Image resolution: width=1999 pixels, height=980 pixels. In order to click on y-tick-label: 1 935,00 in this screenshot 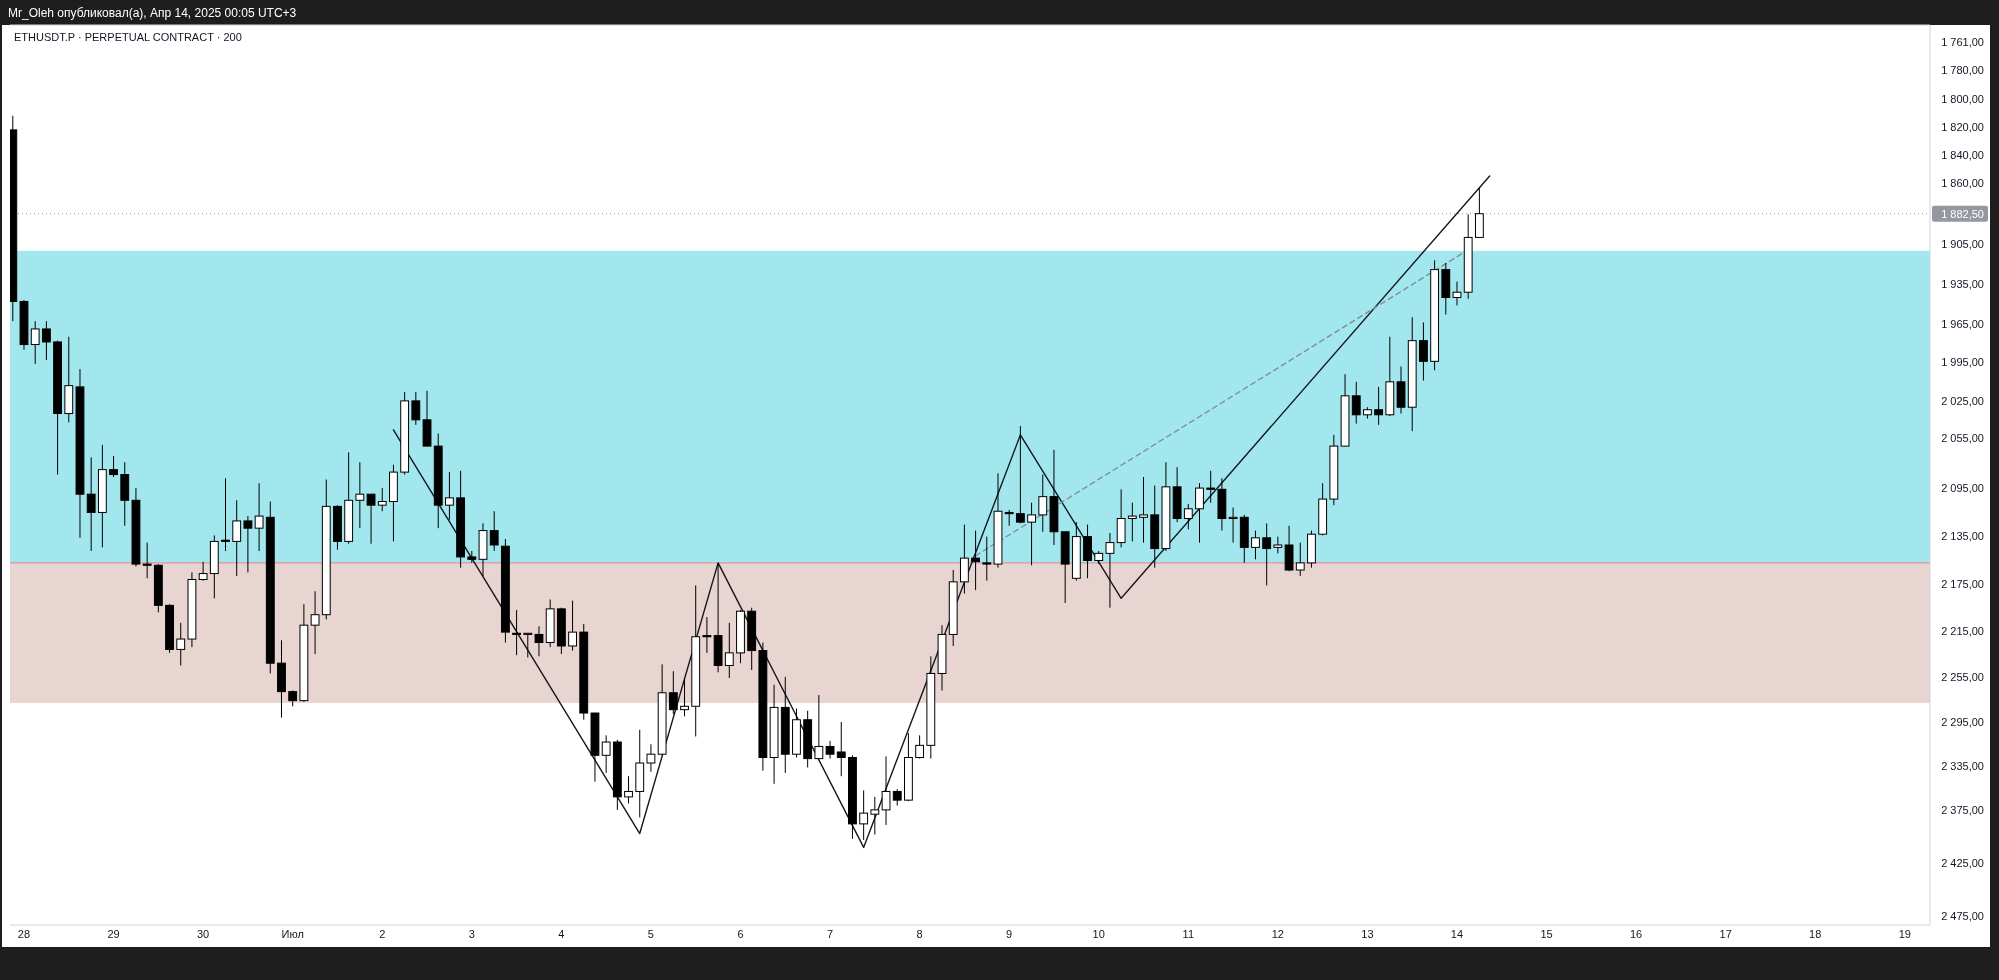, I will do `click(1962, 284)`.